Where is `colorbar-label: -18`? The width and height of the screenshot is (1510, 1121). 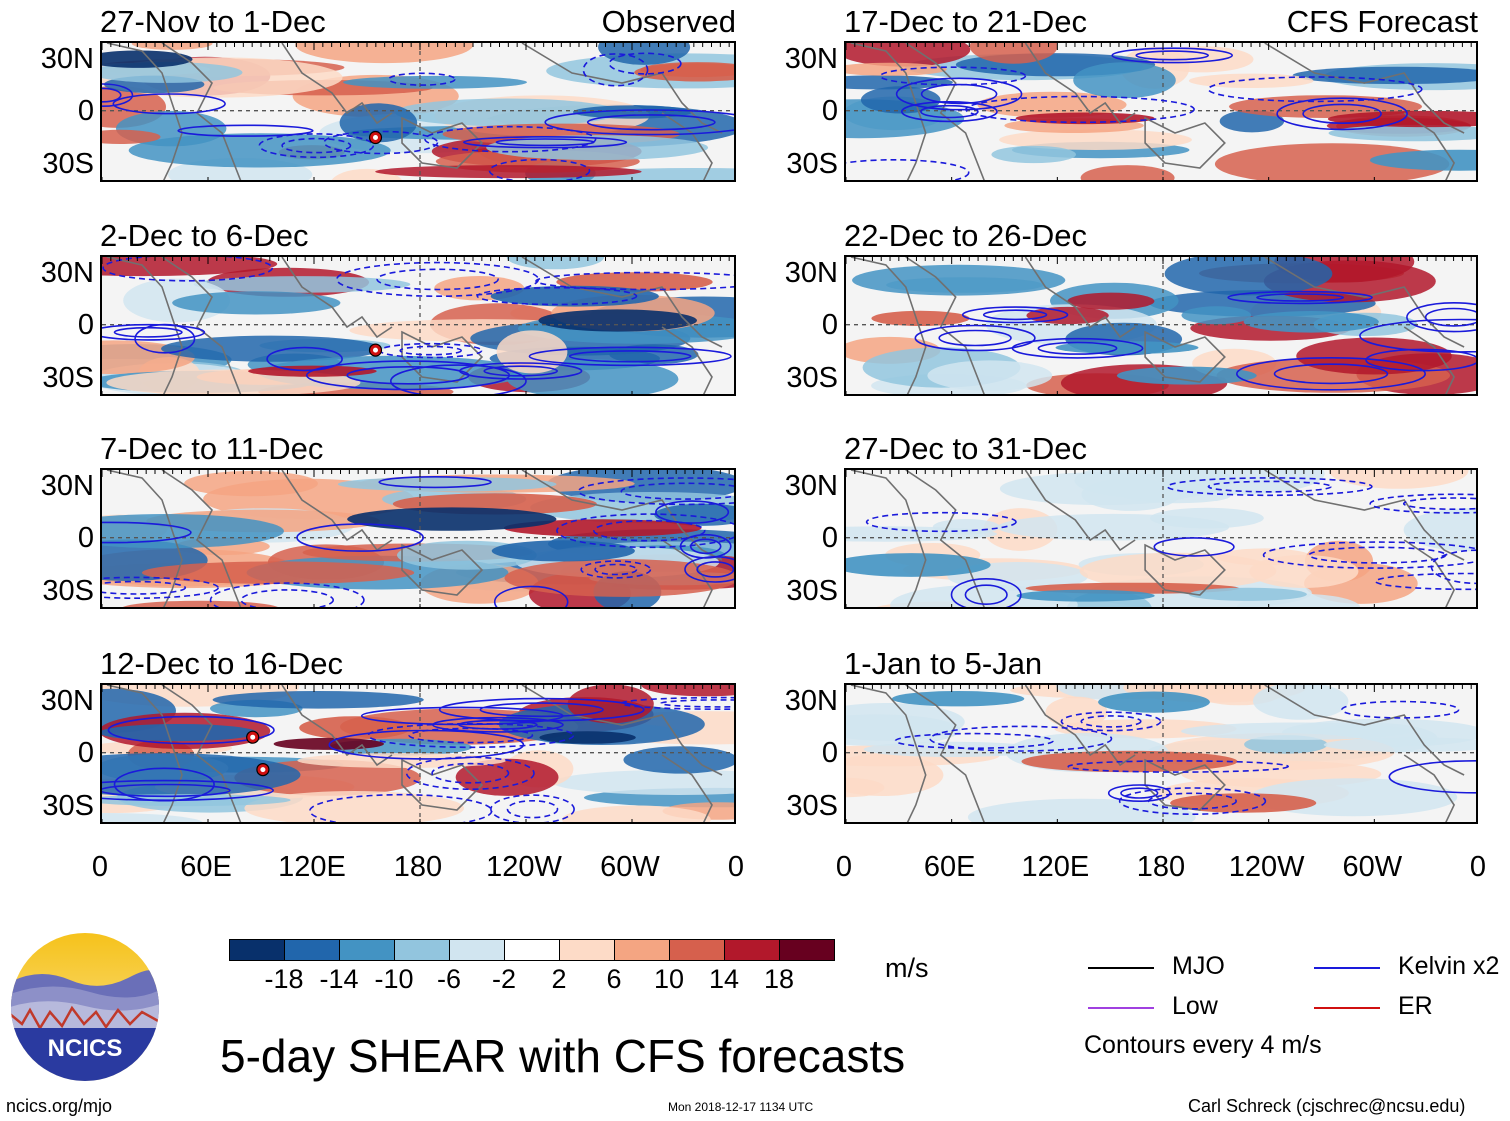
colorbar-label: -18 is located at coordinates (284, 979).